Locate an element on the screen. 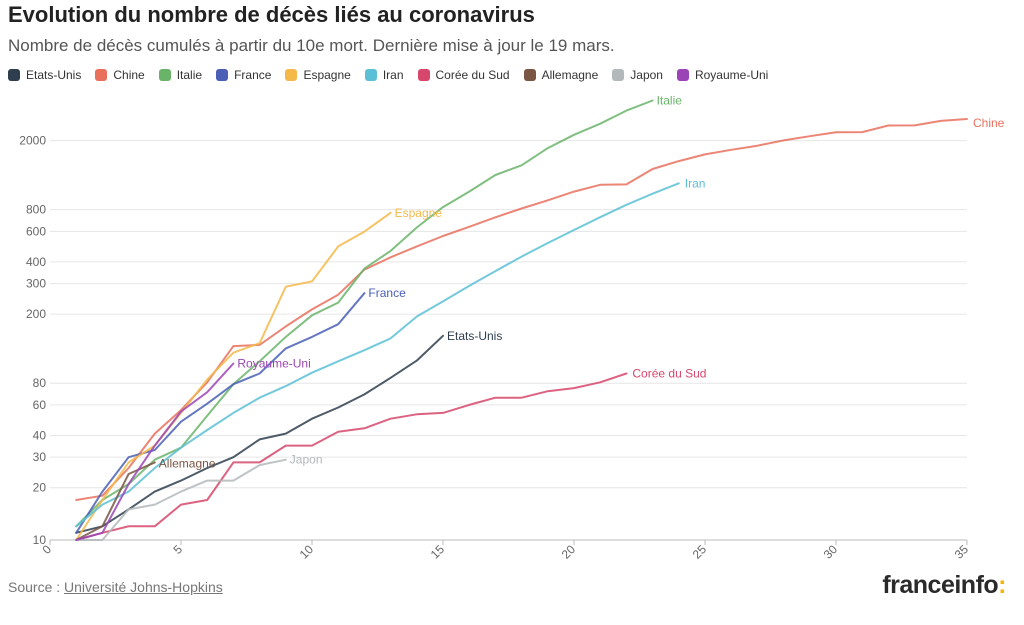  y-tick-label: 2000 is located at coordinates (32, 141).